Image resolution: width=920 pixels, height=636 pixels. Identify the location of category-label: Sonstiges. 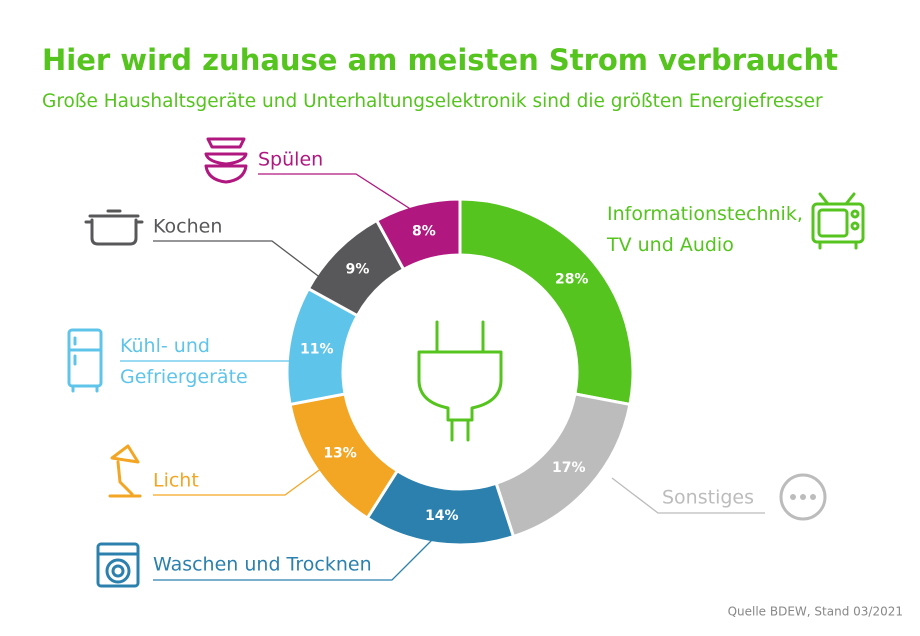
(708, 498).